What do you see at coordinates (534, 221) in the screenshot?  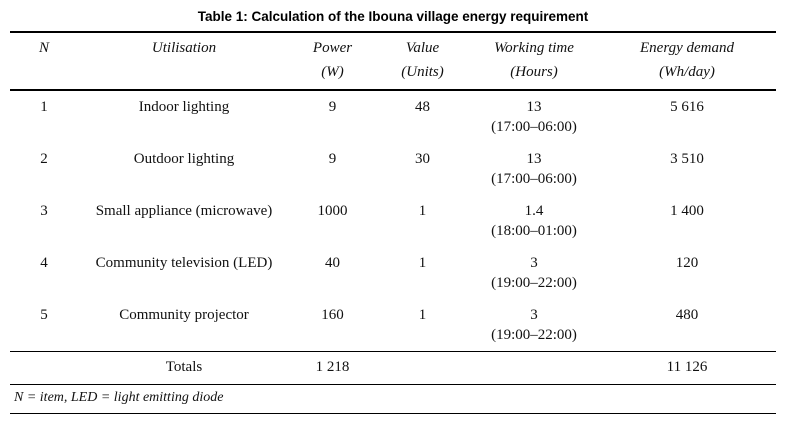 I see `cell-working-time: 1.4 (18:00–01:00)` at bounding box center [534, 221].